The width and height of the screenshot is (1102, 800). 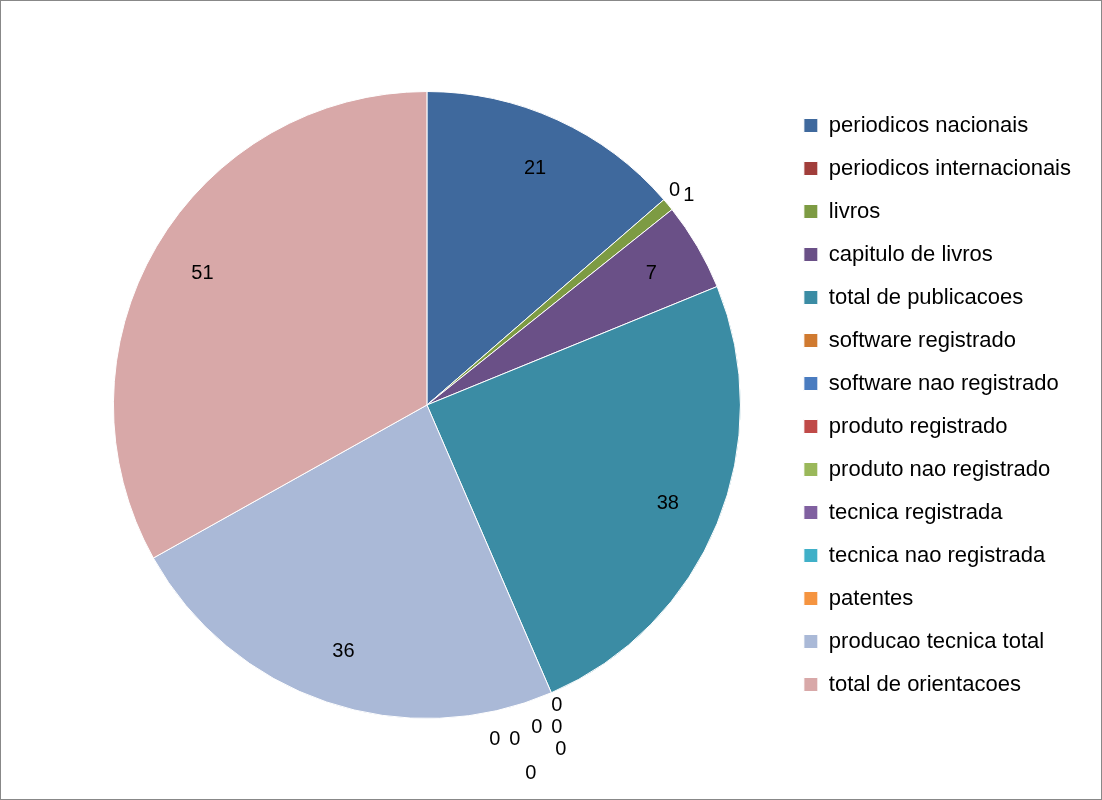 I want to click on legend-label: produto nao registrado, so click(x=939, y=468).